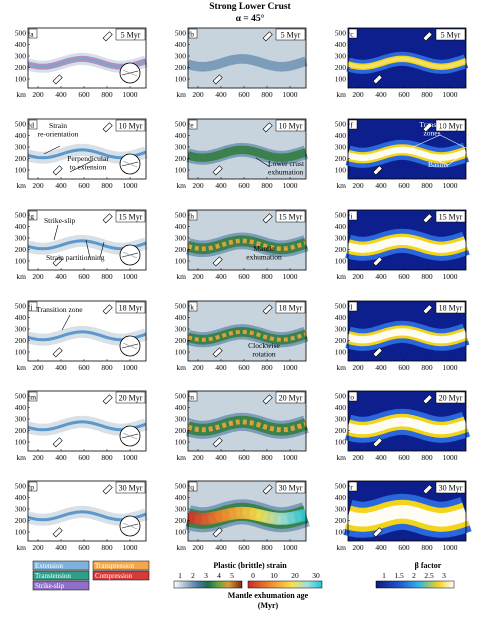  I want to click on time-label: 20 Myr, so click(291, 398).